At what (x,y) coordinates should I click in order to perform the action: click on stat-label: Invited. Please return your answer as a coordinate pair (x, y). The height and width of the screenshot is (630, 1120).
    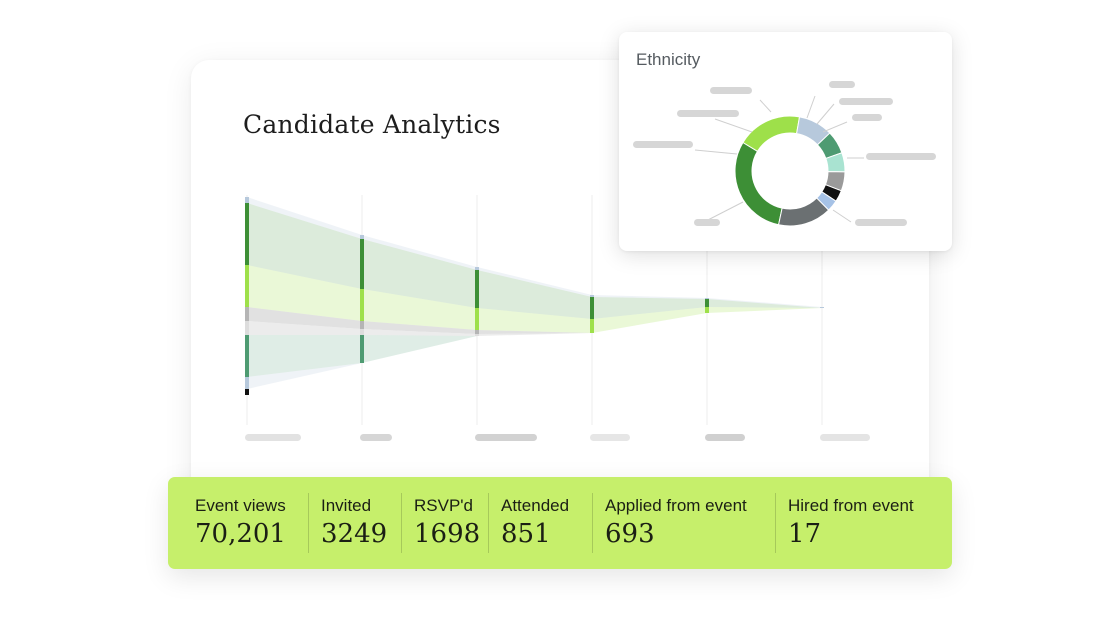
    Looking at the image, I should click on (346, 505).